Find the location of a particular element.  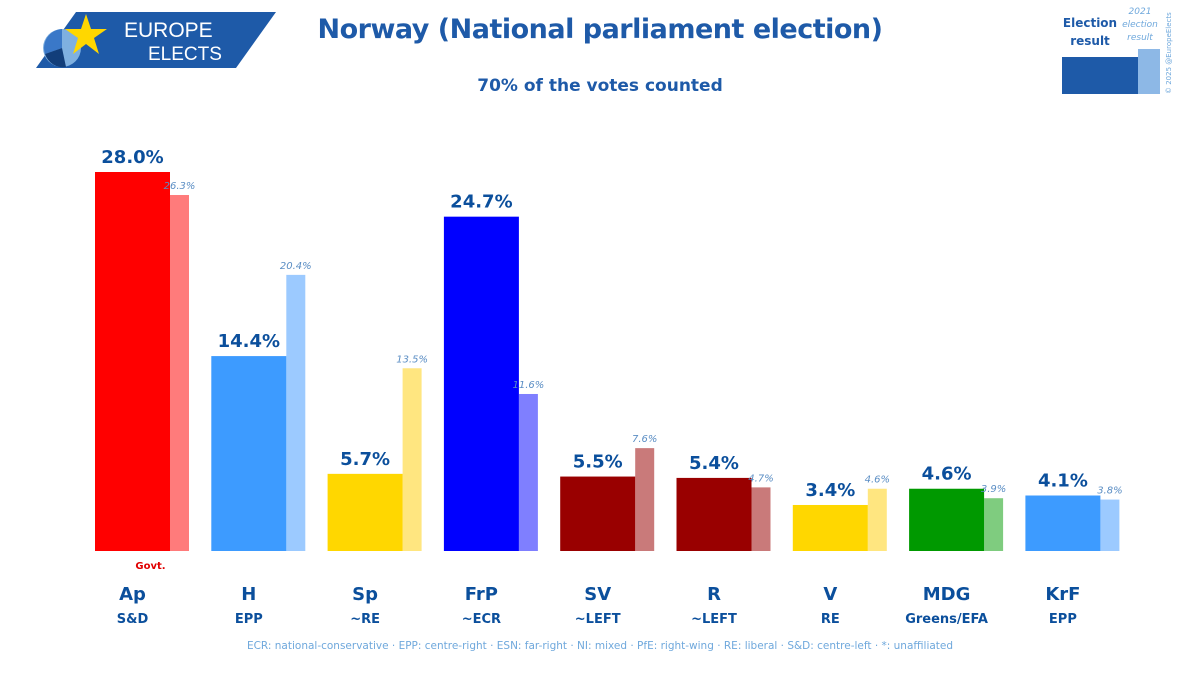

government-marker: Govt. is located at coordinates (150, 566).